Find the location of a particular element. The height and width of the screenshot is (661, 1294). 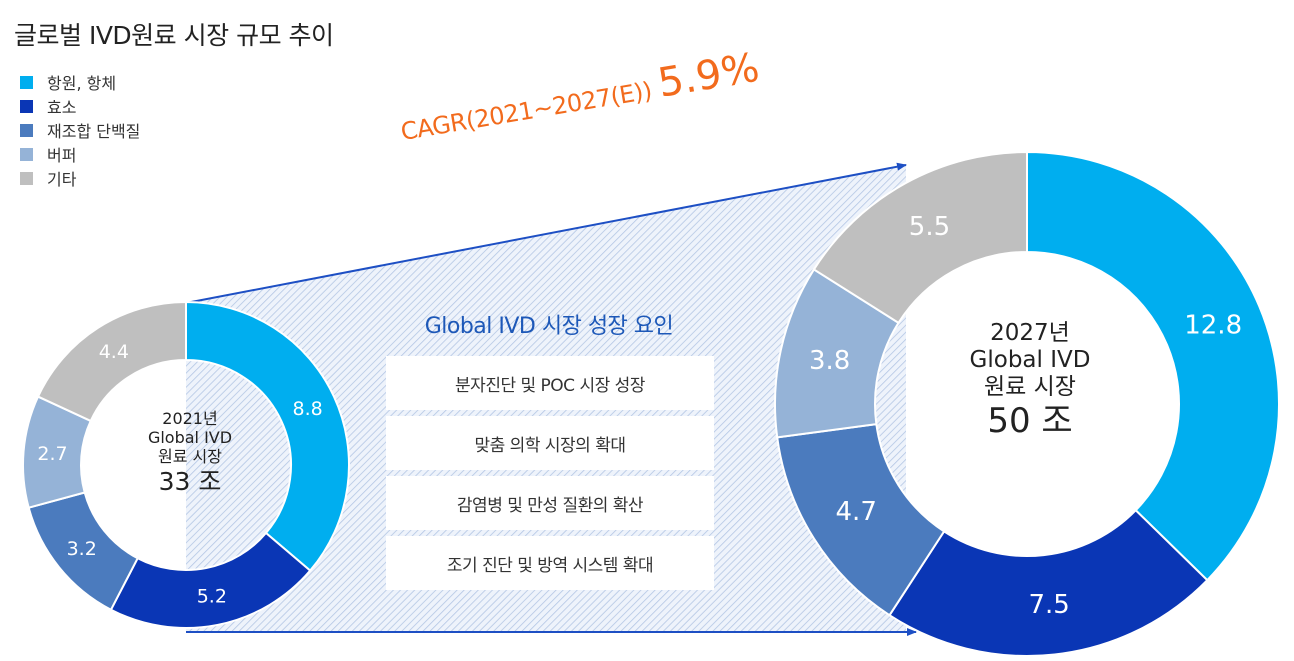

donut-slice-label: 4.7 is located at coordinates (856, 512).